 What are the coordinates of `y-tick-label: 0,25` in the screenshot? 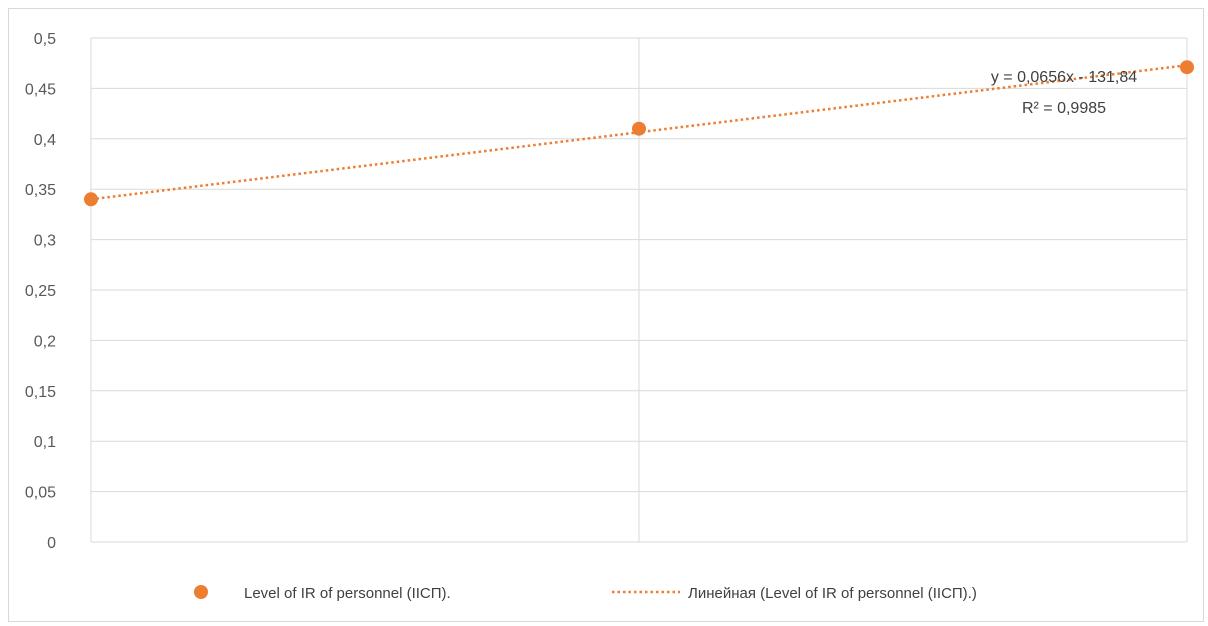 It's located at (40, 291).